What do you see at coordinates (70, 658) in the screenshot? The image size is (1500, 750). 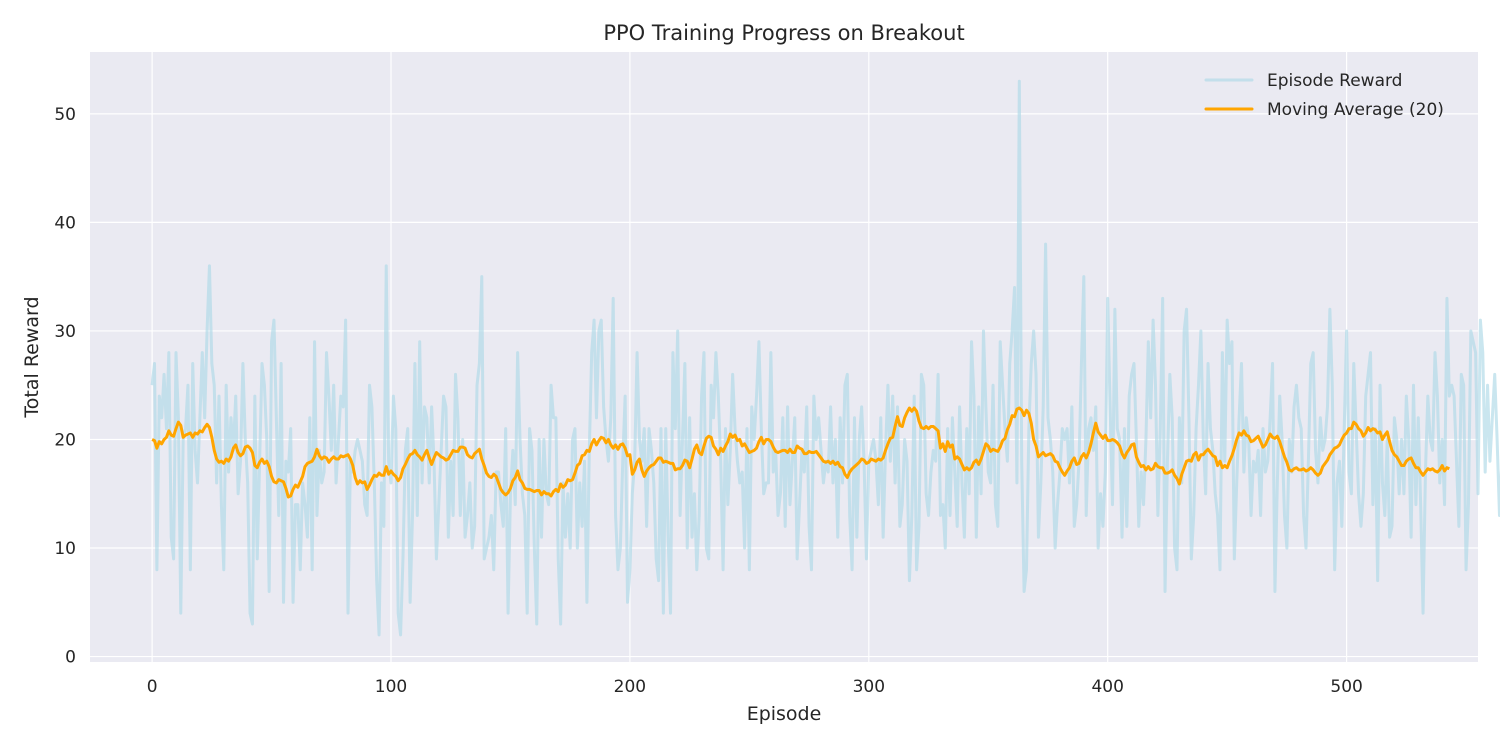 I see `y-tick-label: 0` at bounding box center [70, 658].